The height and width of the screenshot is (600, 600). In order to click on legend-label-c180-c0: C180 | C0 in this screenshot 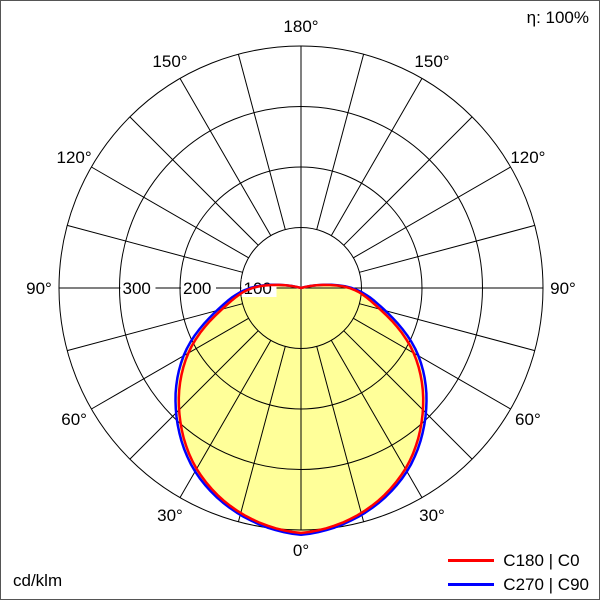, I will do `click(541, 560)`.